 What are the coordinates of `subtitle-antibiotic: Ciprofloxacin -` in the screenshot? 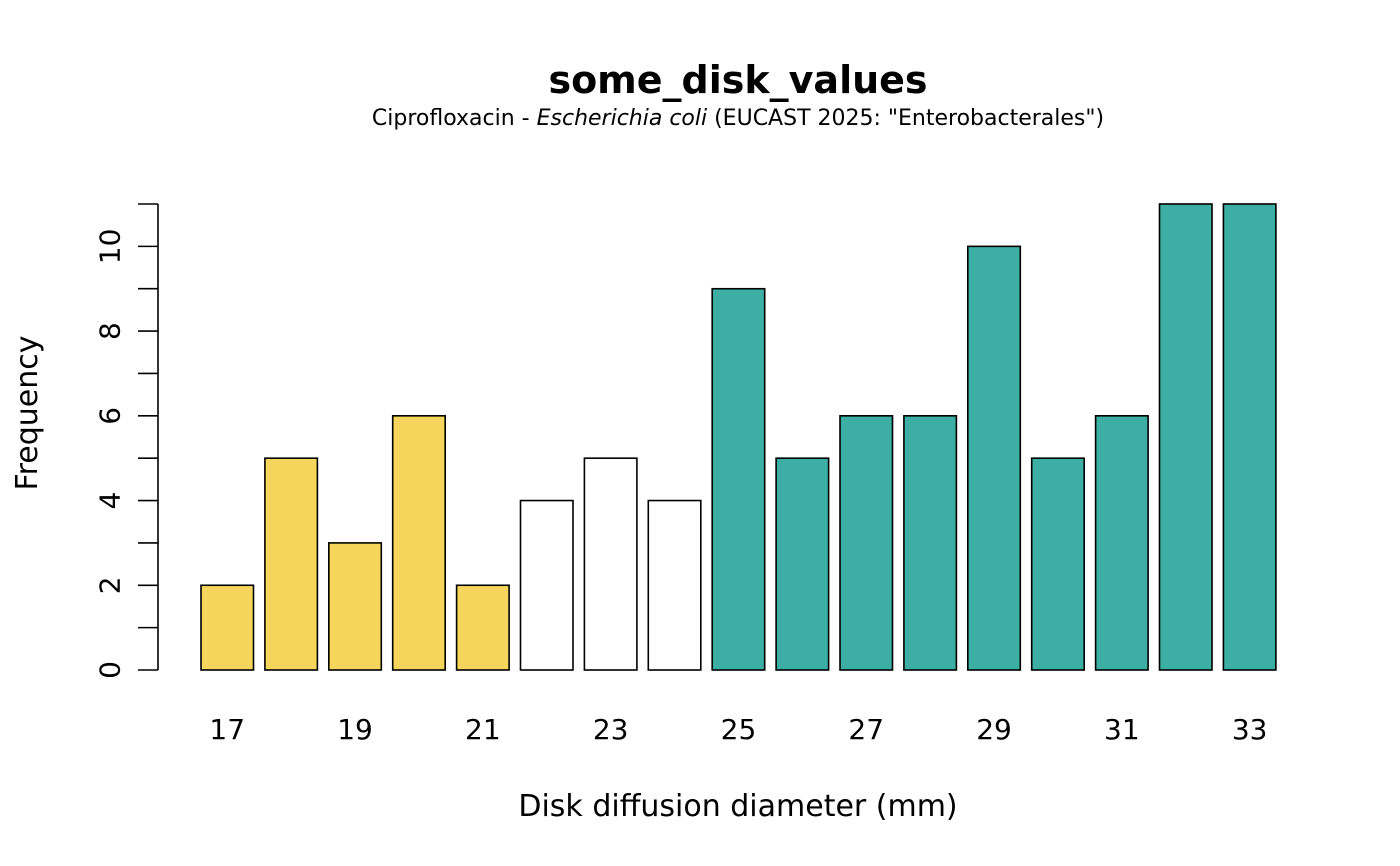 It's located at (454, 118).